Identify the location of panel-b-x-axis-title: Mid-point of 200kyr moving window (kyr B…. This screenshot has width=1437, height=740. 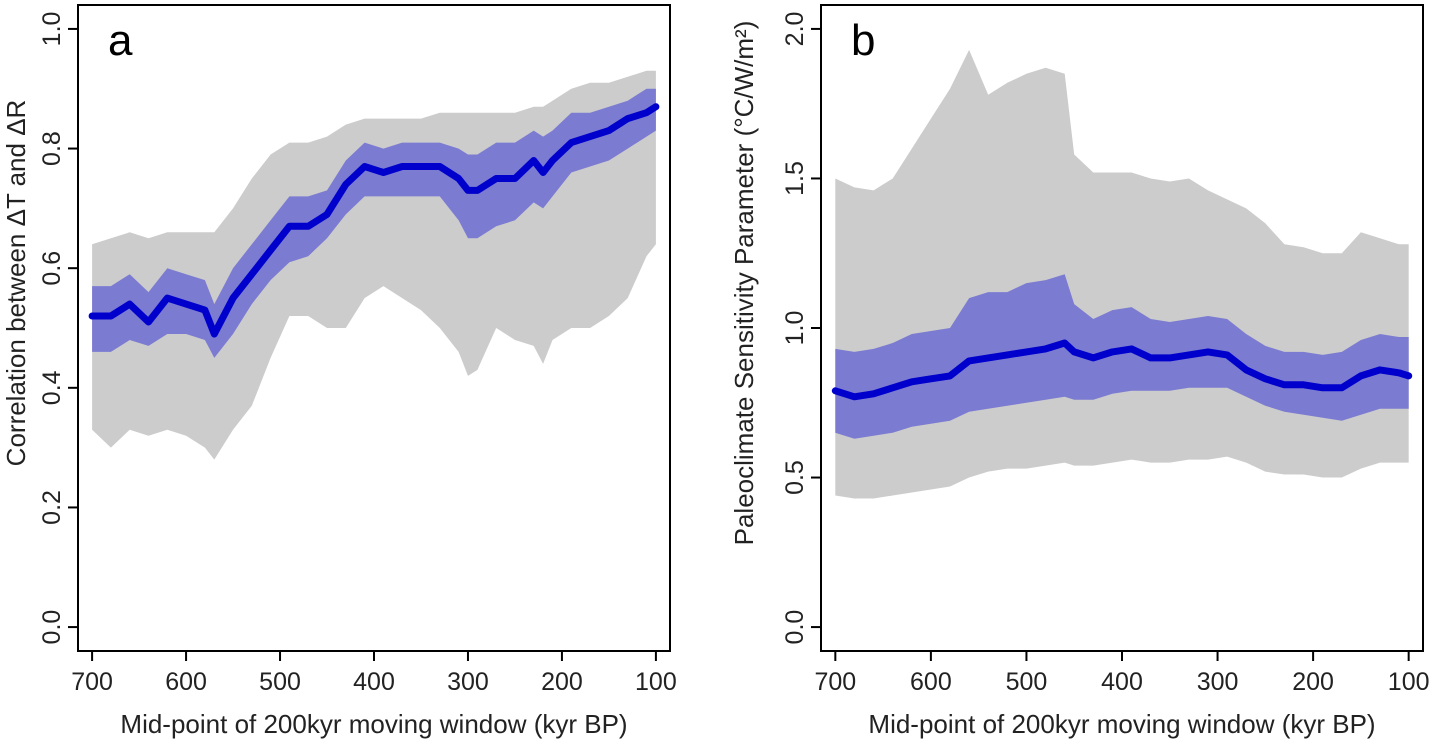
(1121, 724).